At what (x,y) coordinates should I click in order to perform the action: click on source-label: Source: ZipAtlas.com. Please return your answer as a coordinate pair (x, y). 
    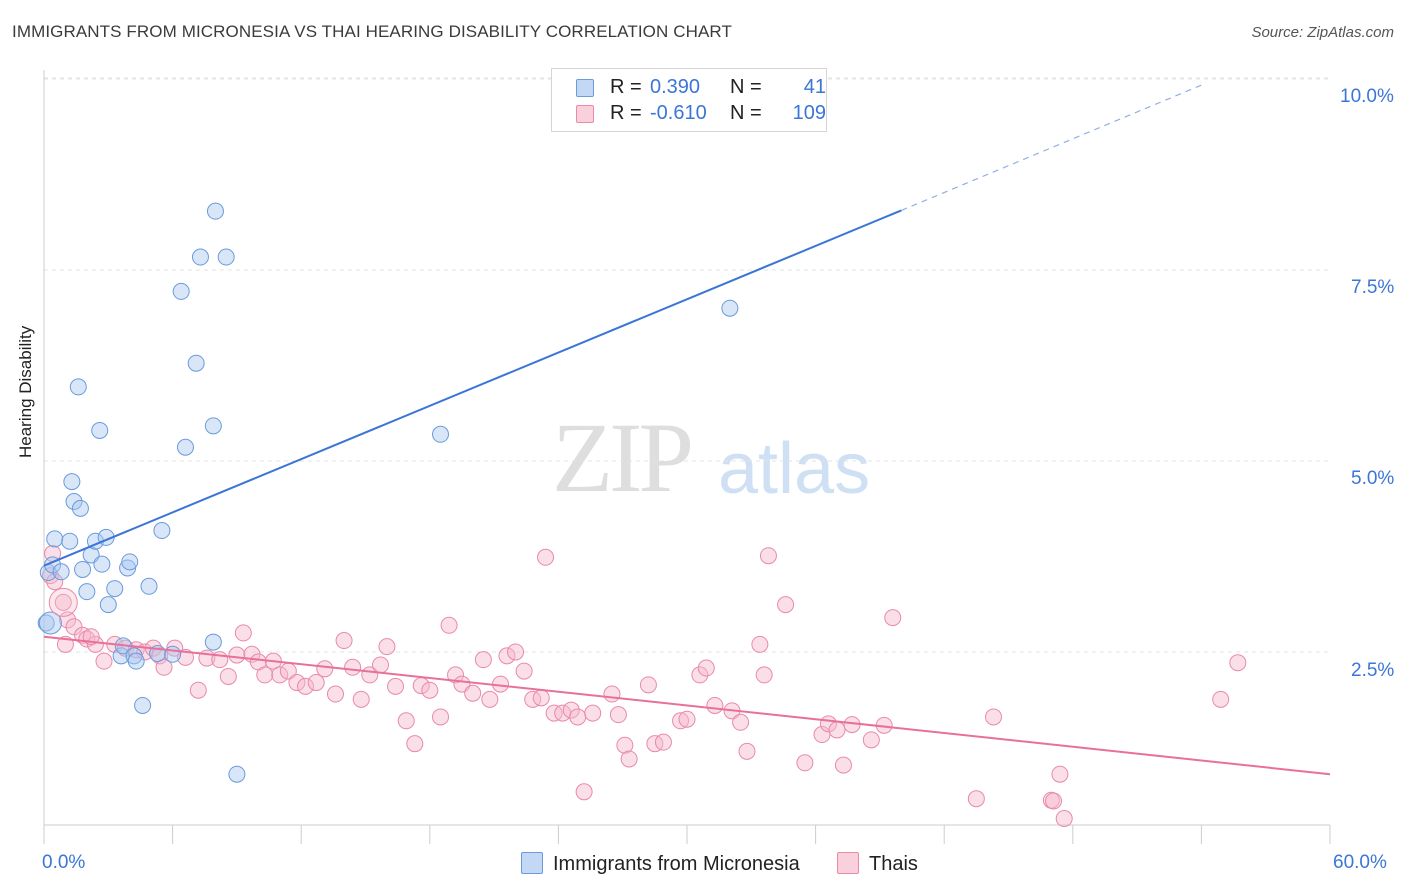
    Looking at the image, I should click on (1322, 32).